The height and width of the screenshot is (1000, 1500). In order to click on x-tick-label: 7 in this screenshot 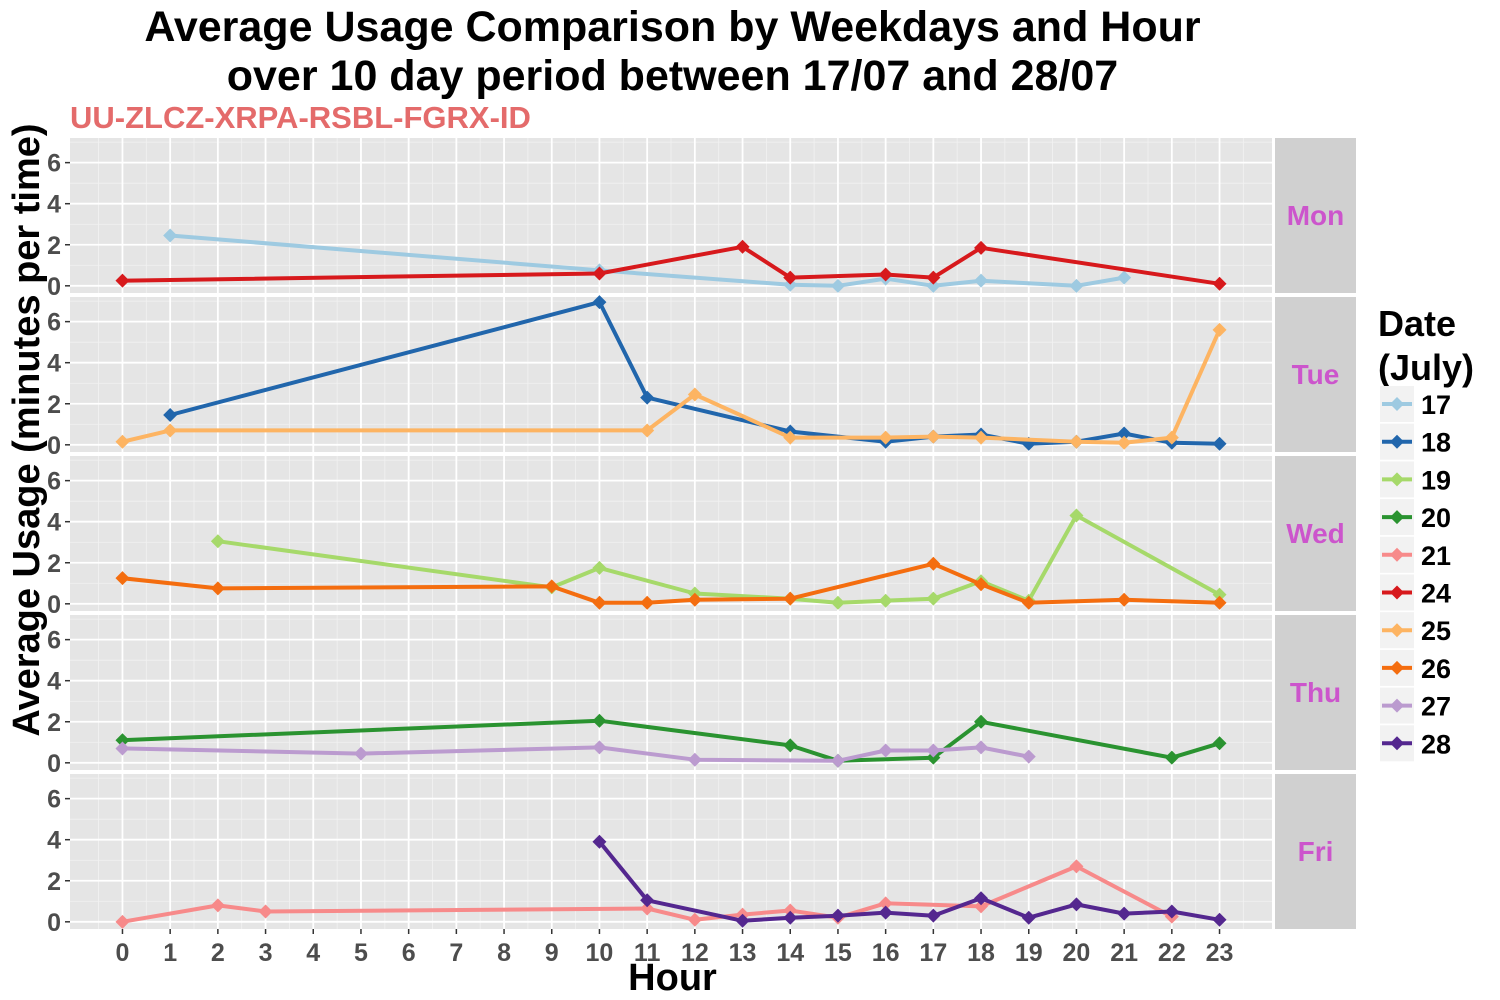, I will do `click(456, 953)`.